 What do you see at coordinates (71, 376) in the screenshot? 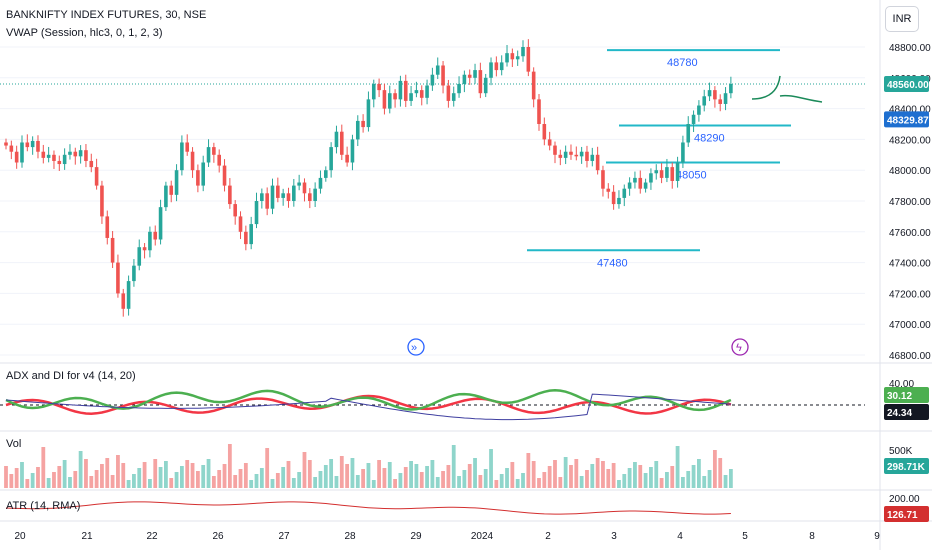
I see `adx-legend: ADX and DI for v4 (14, 20)` at bounding box center [71, 376].